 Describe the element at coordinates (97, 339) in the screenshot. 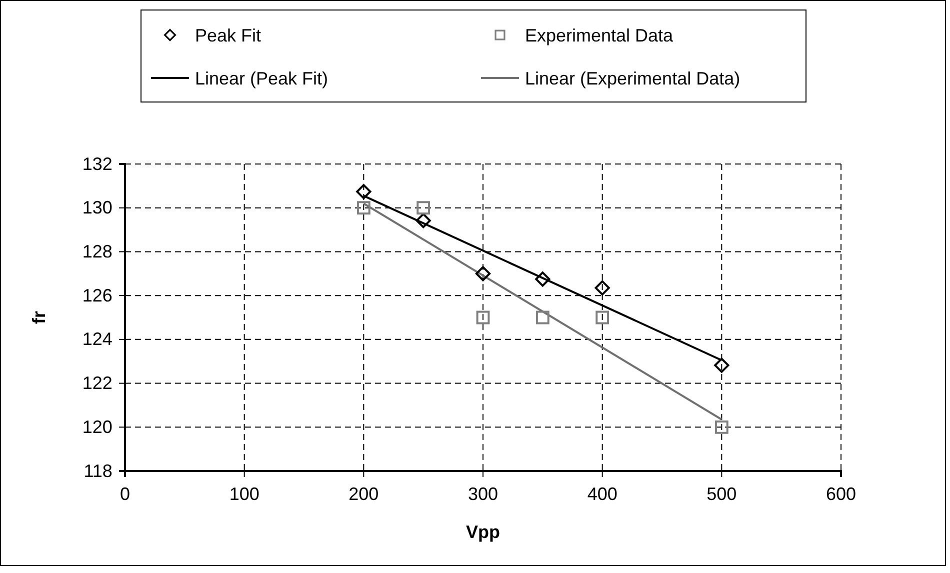

I see `y-tick-label: 124` at that location.